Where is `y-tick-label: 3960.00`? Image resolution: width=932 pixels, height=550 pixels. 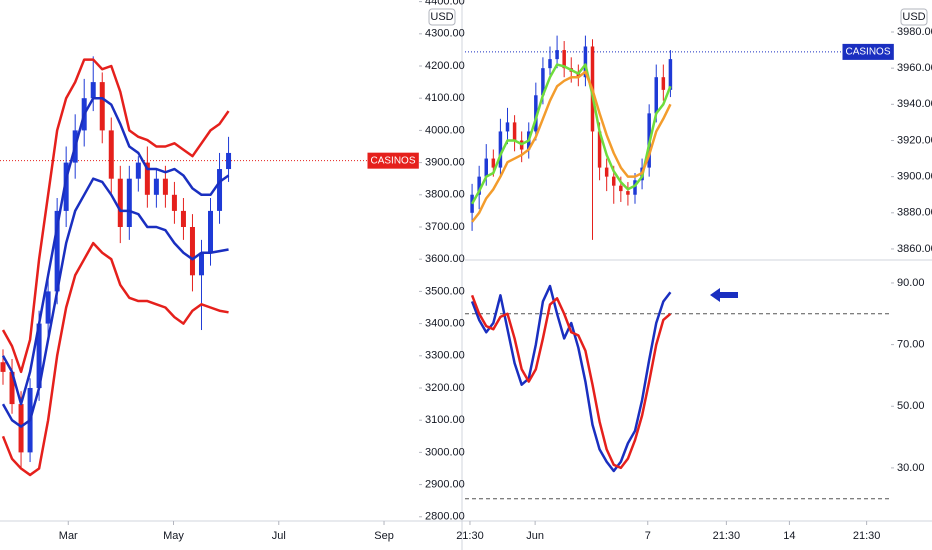
y-tick-label: 3960.00 is located at coordinates (914, 68).